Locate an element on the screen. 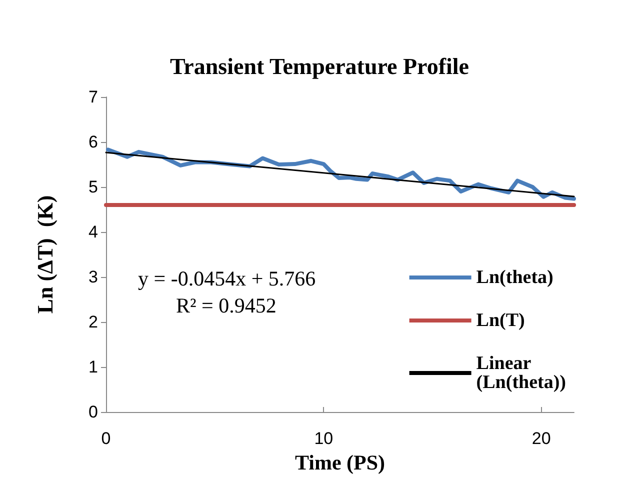  annotation: R² = 0.9452 is located at coordinates (226, 306).